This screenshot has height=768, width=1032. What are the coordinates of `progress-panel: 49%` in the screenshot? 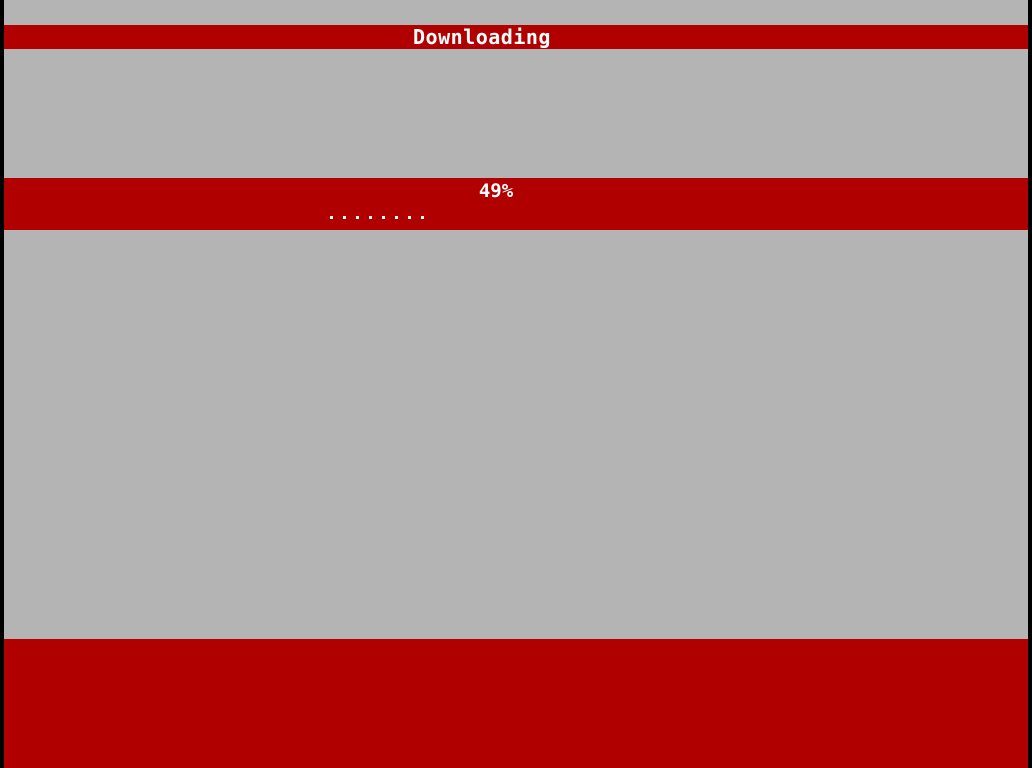 It's located at (516, 204).